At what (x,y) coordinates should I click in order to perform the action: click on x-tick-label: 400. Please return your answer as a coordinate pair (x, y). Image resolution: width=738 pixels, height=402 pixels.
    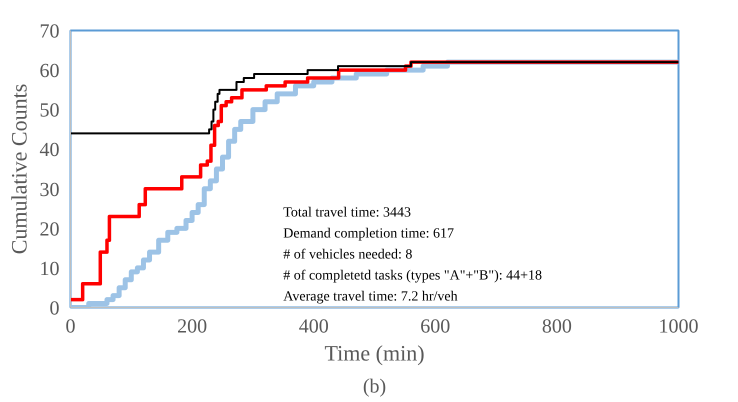
    Looking at the image, I should click on (313, 327).